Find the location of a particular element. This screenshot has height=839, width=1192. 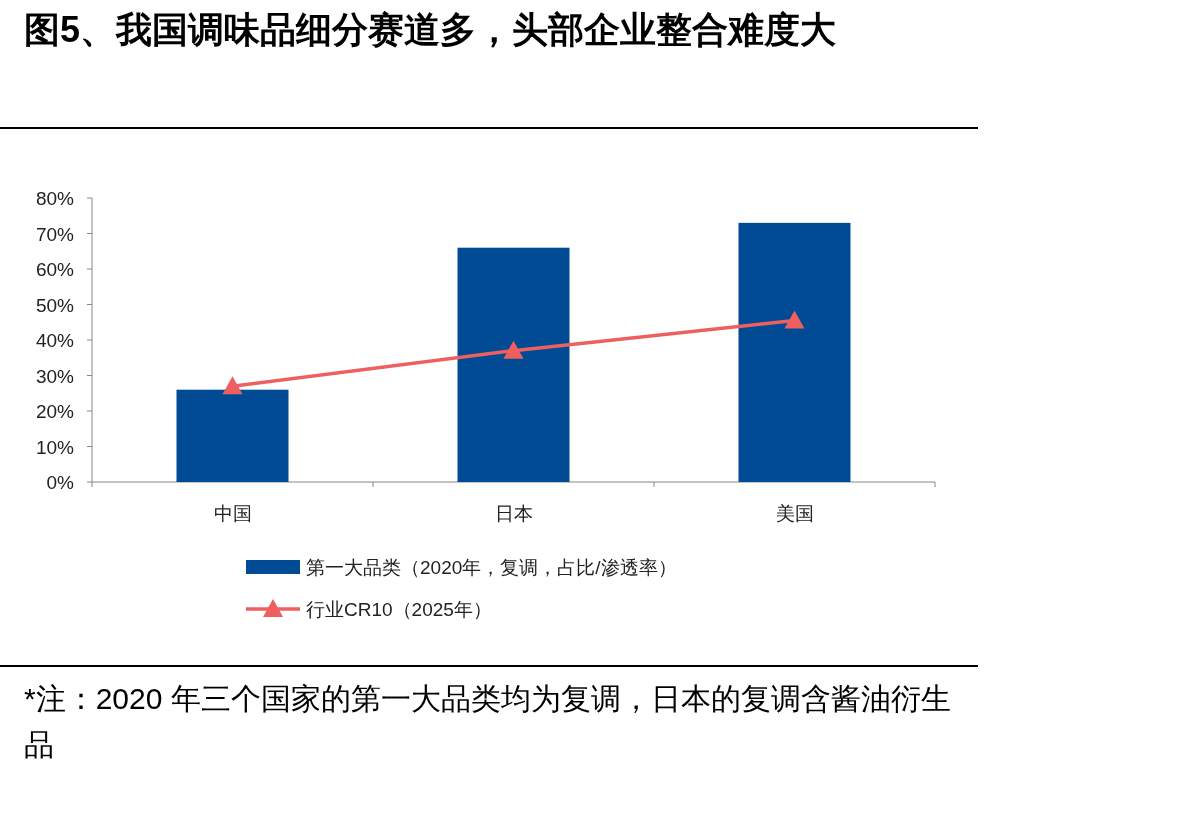

legend-label: 第一大品类（2020年，复调，占比/渗透率） is located at coordinates (491, 567).